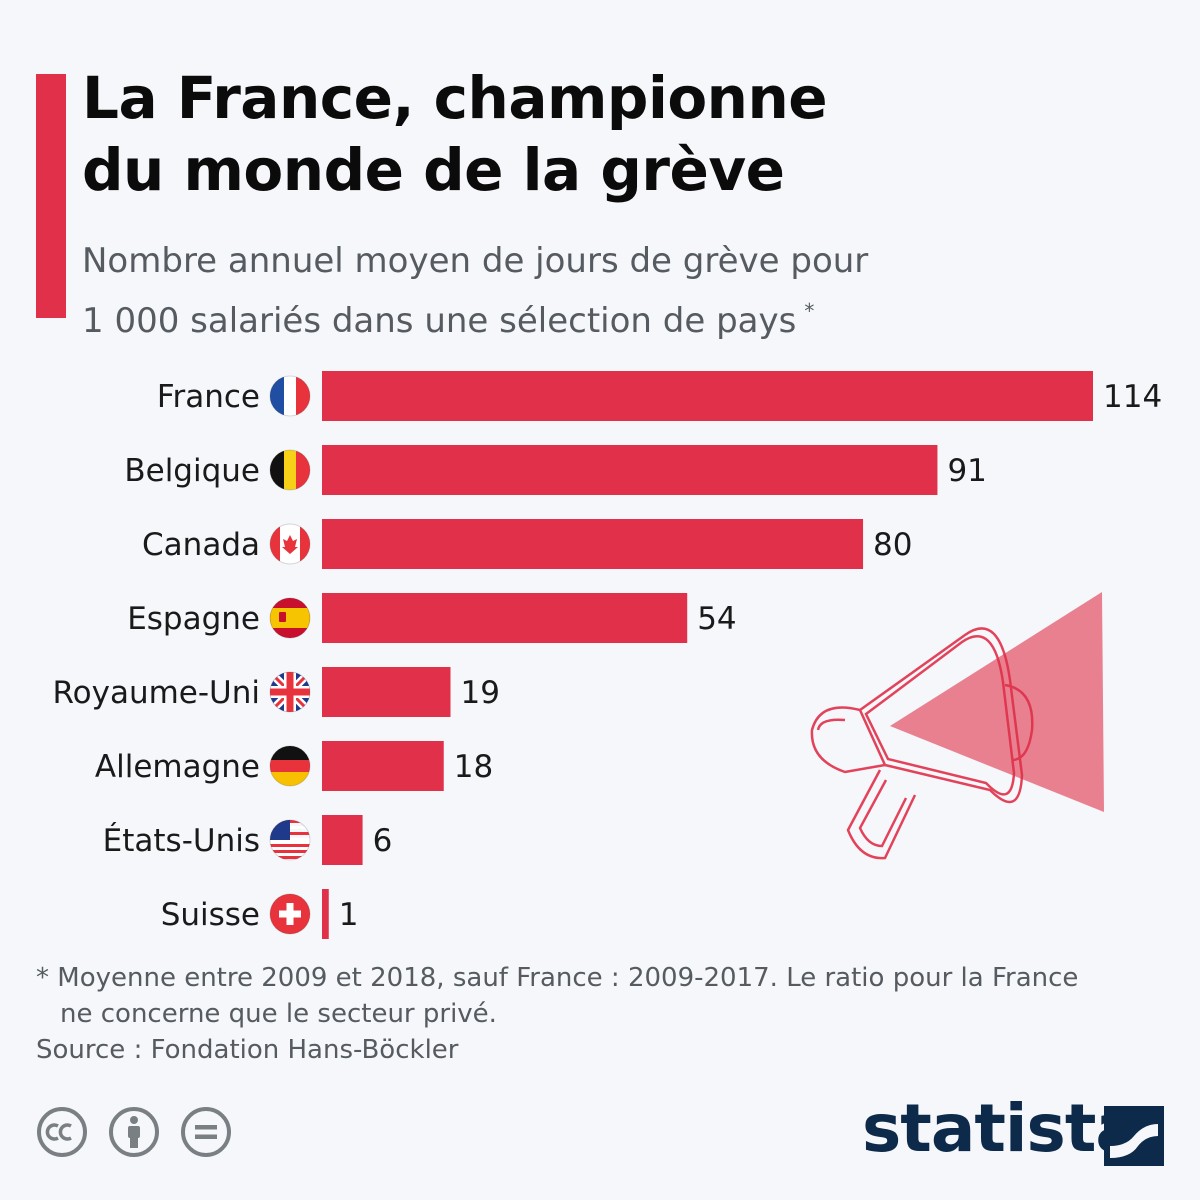 This screenshot has width=1200, height=1200. What do you see at coordinates (290, 396) in the screenshot?
I see `flag-france-icon` at bounding box center [290, 396].